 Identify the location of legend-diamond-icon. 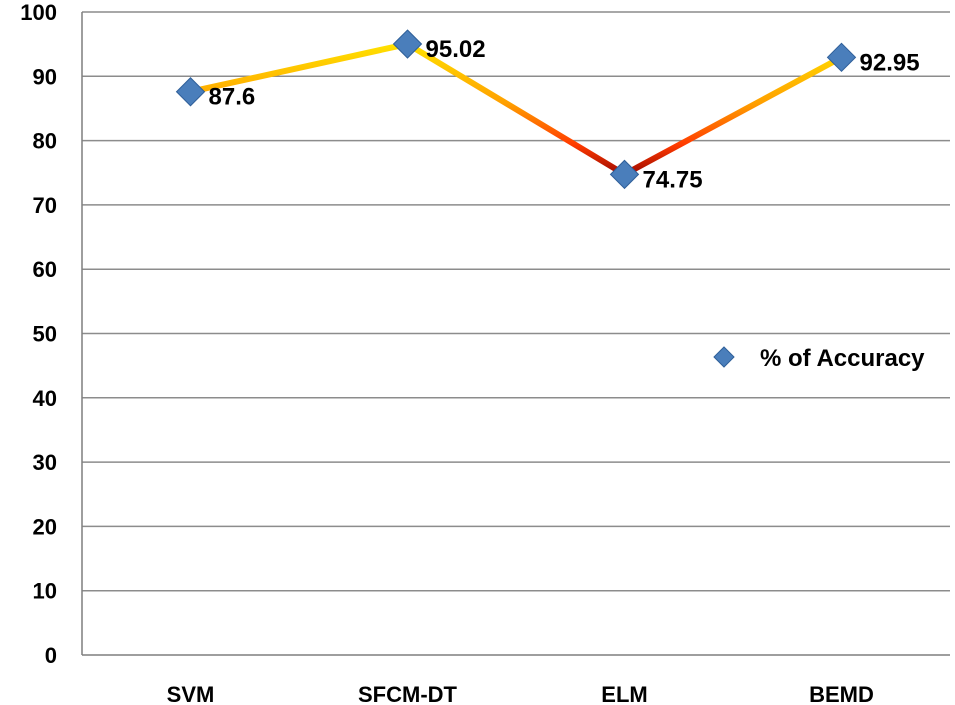
(724, 357).